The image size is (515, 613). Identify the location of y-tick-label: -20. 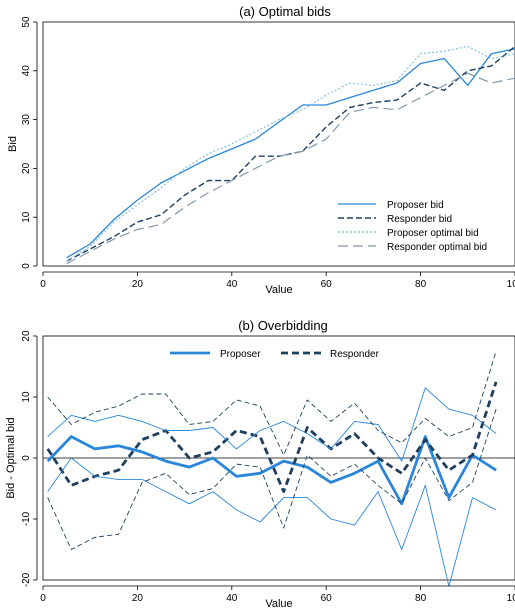
(26, 579).